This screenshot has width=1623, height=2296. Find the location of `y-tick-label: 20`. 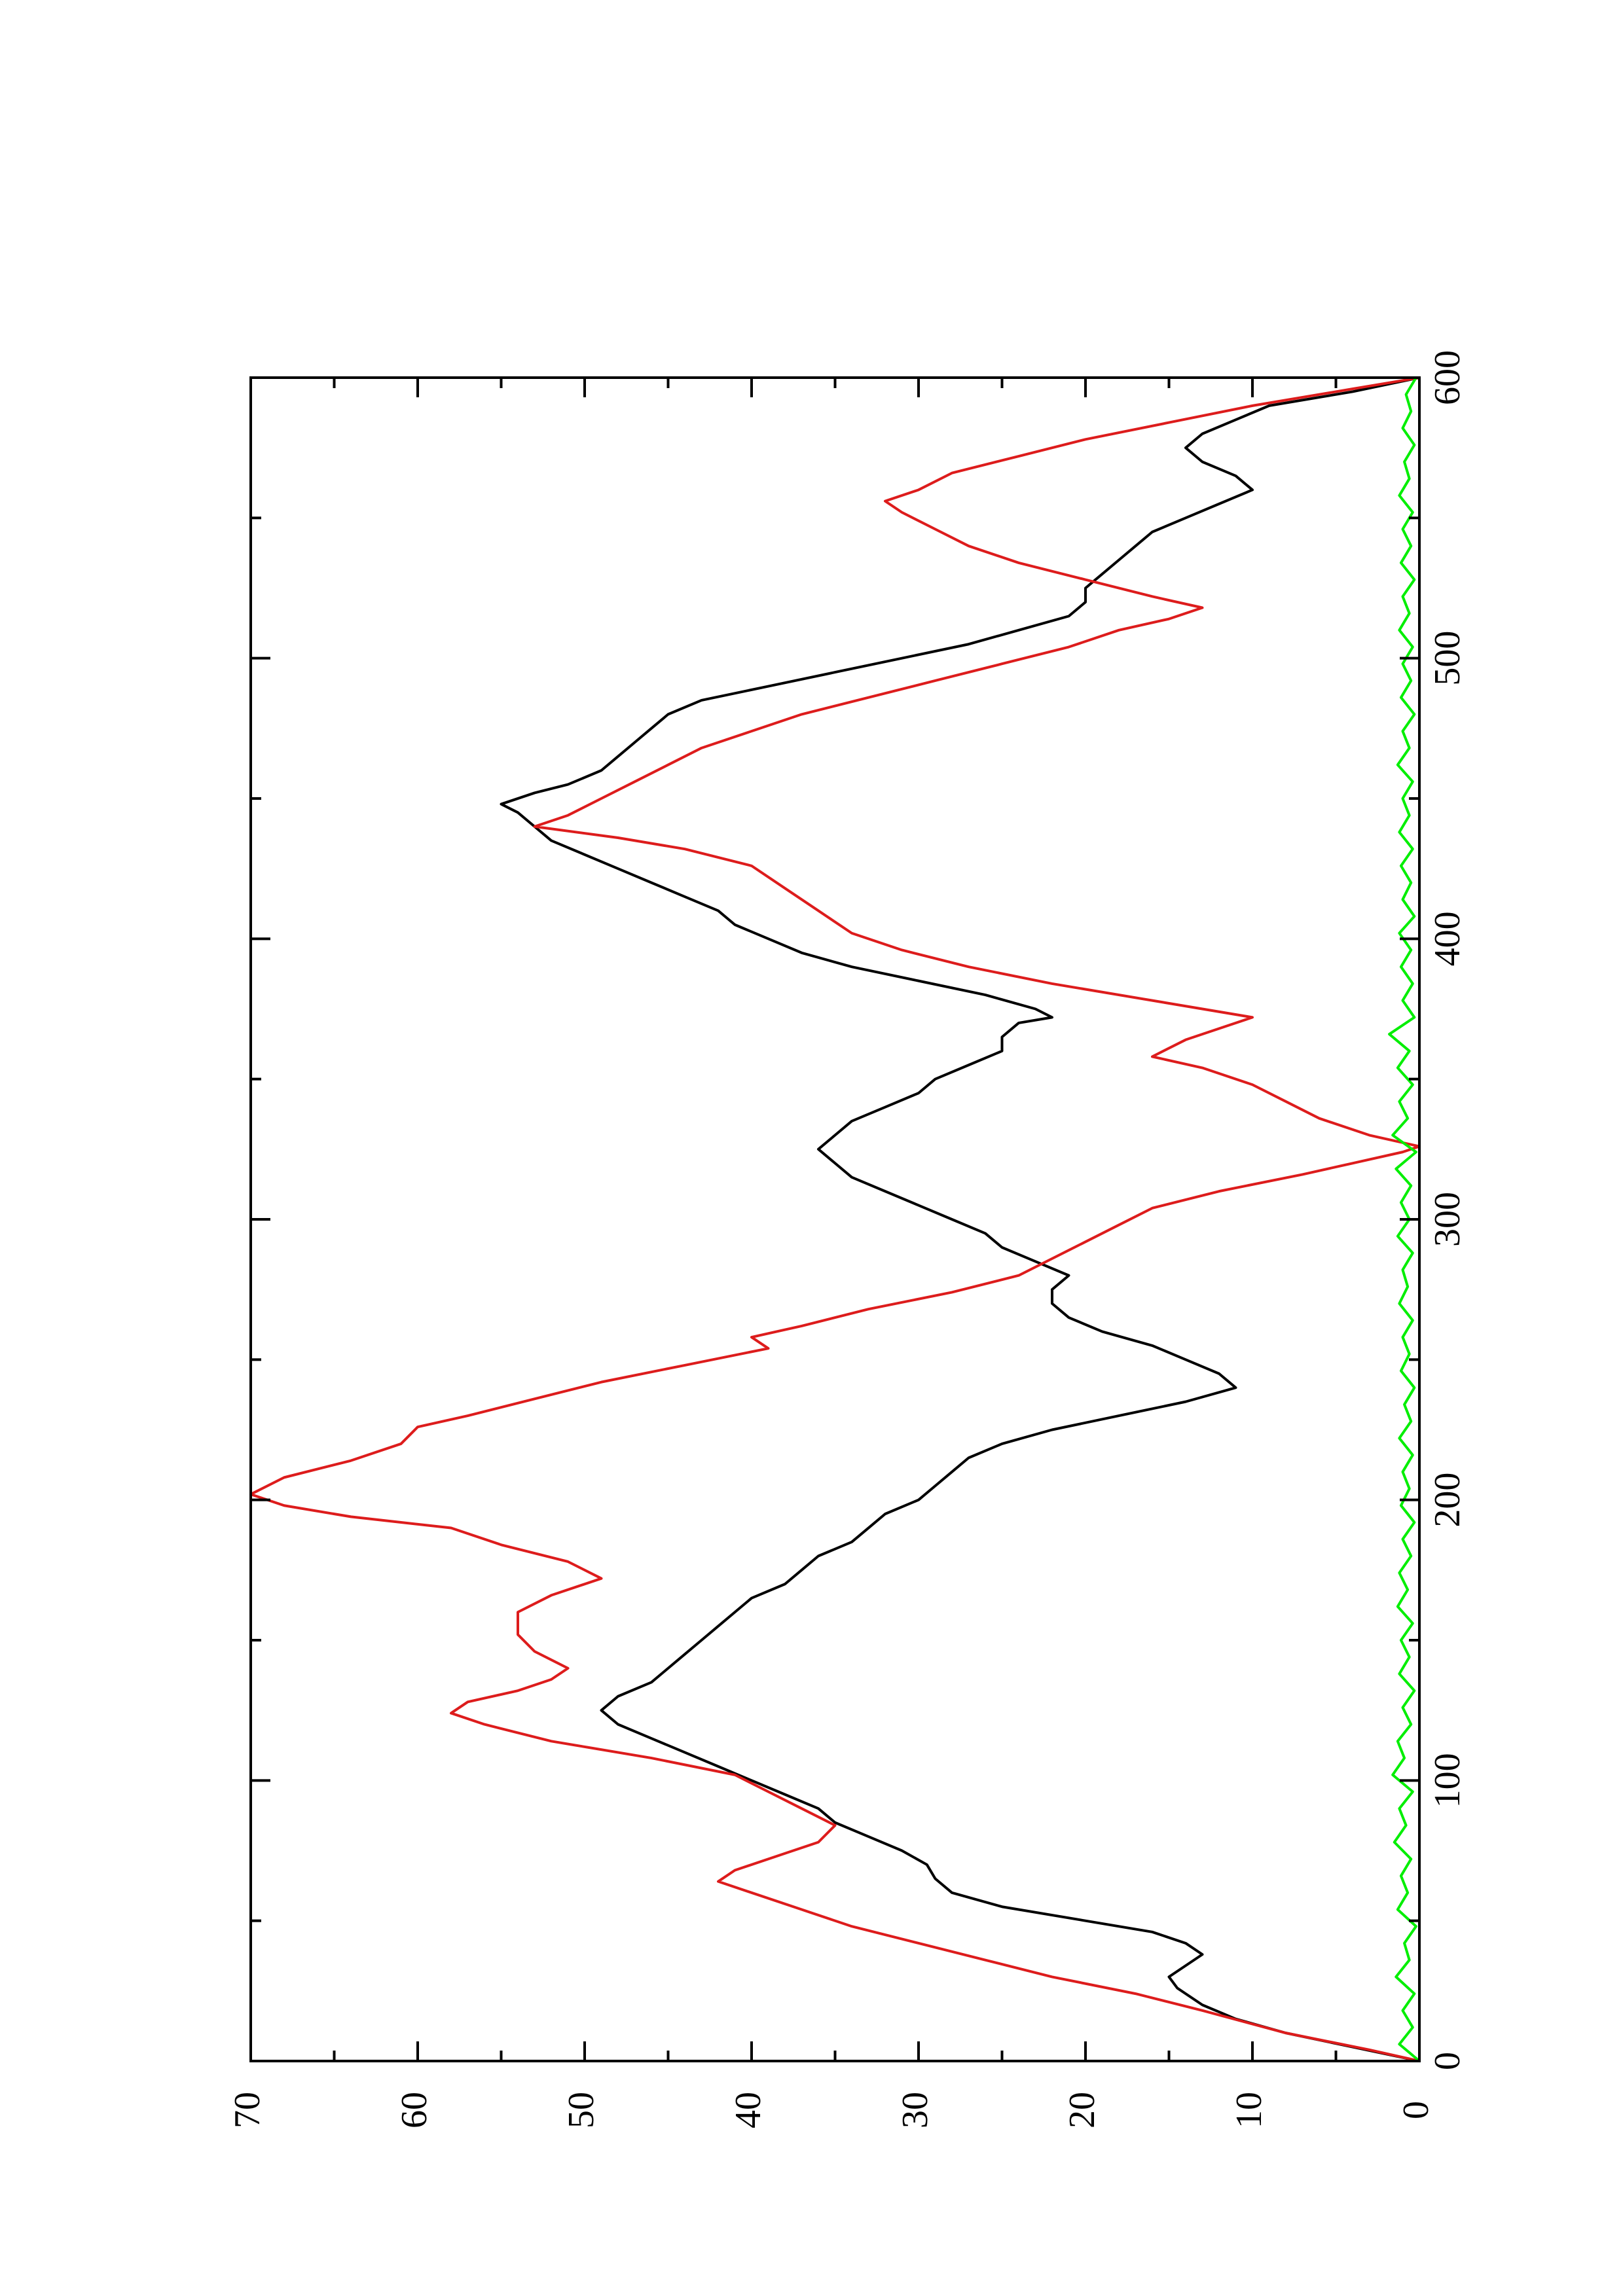

y-tick-label: 20 is located at coordinates (1082, 2110).